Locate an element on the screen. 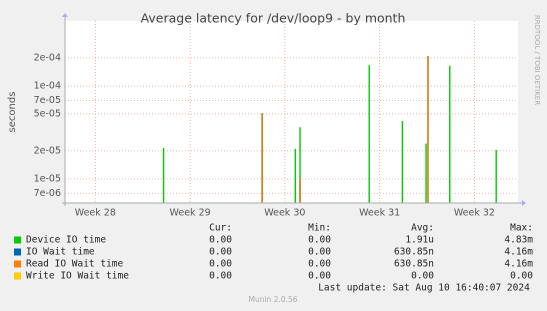 The image size is (547, 311). y-axis-arrow is located at coordinates (65, 15).